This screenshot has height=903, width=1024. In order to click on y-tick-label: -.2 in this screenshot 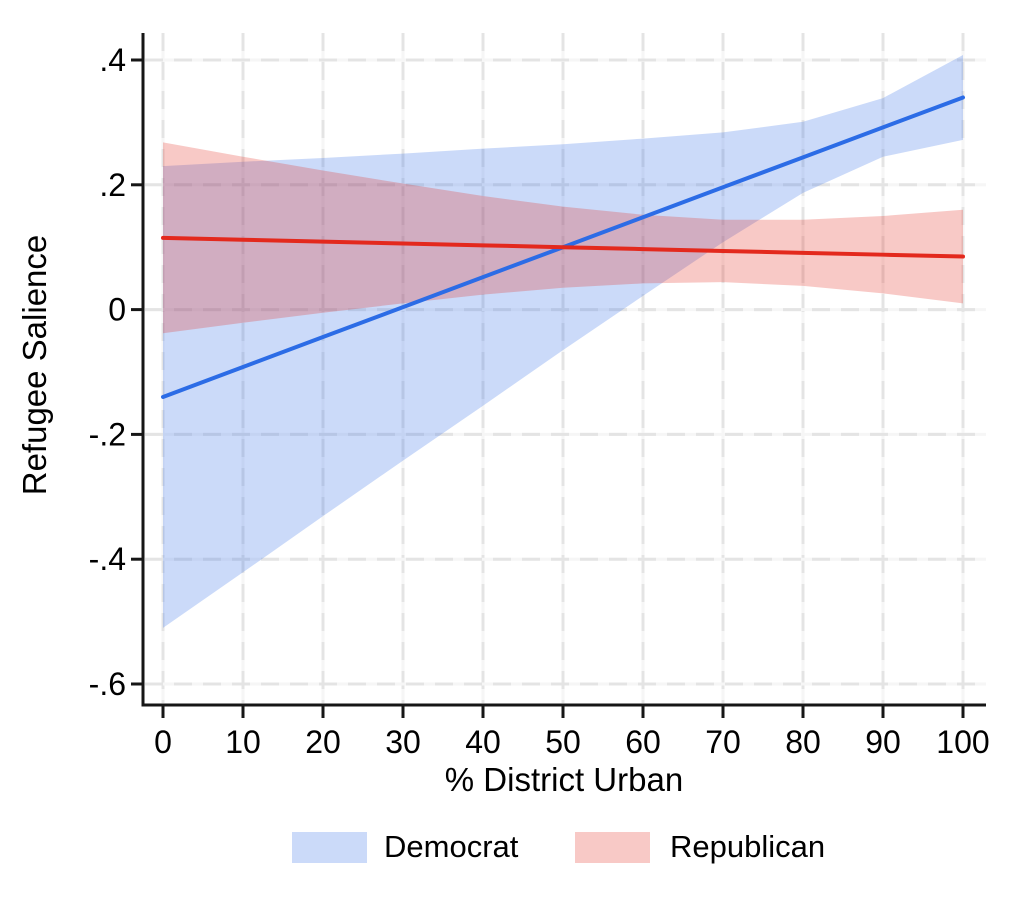, I will do `click(107, 434)`.